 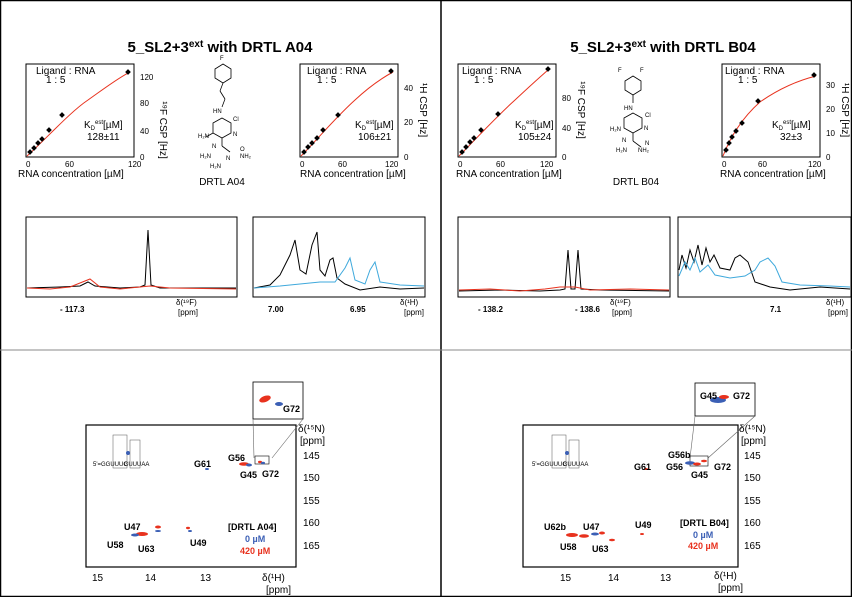 I want to click on svg-text: - 138.2, so click(x=490, y=309).